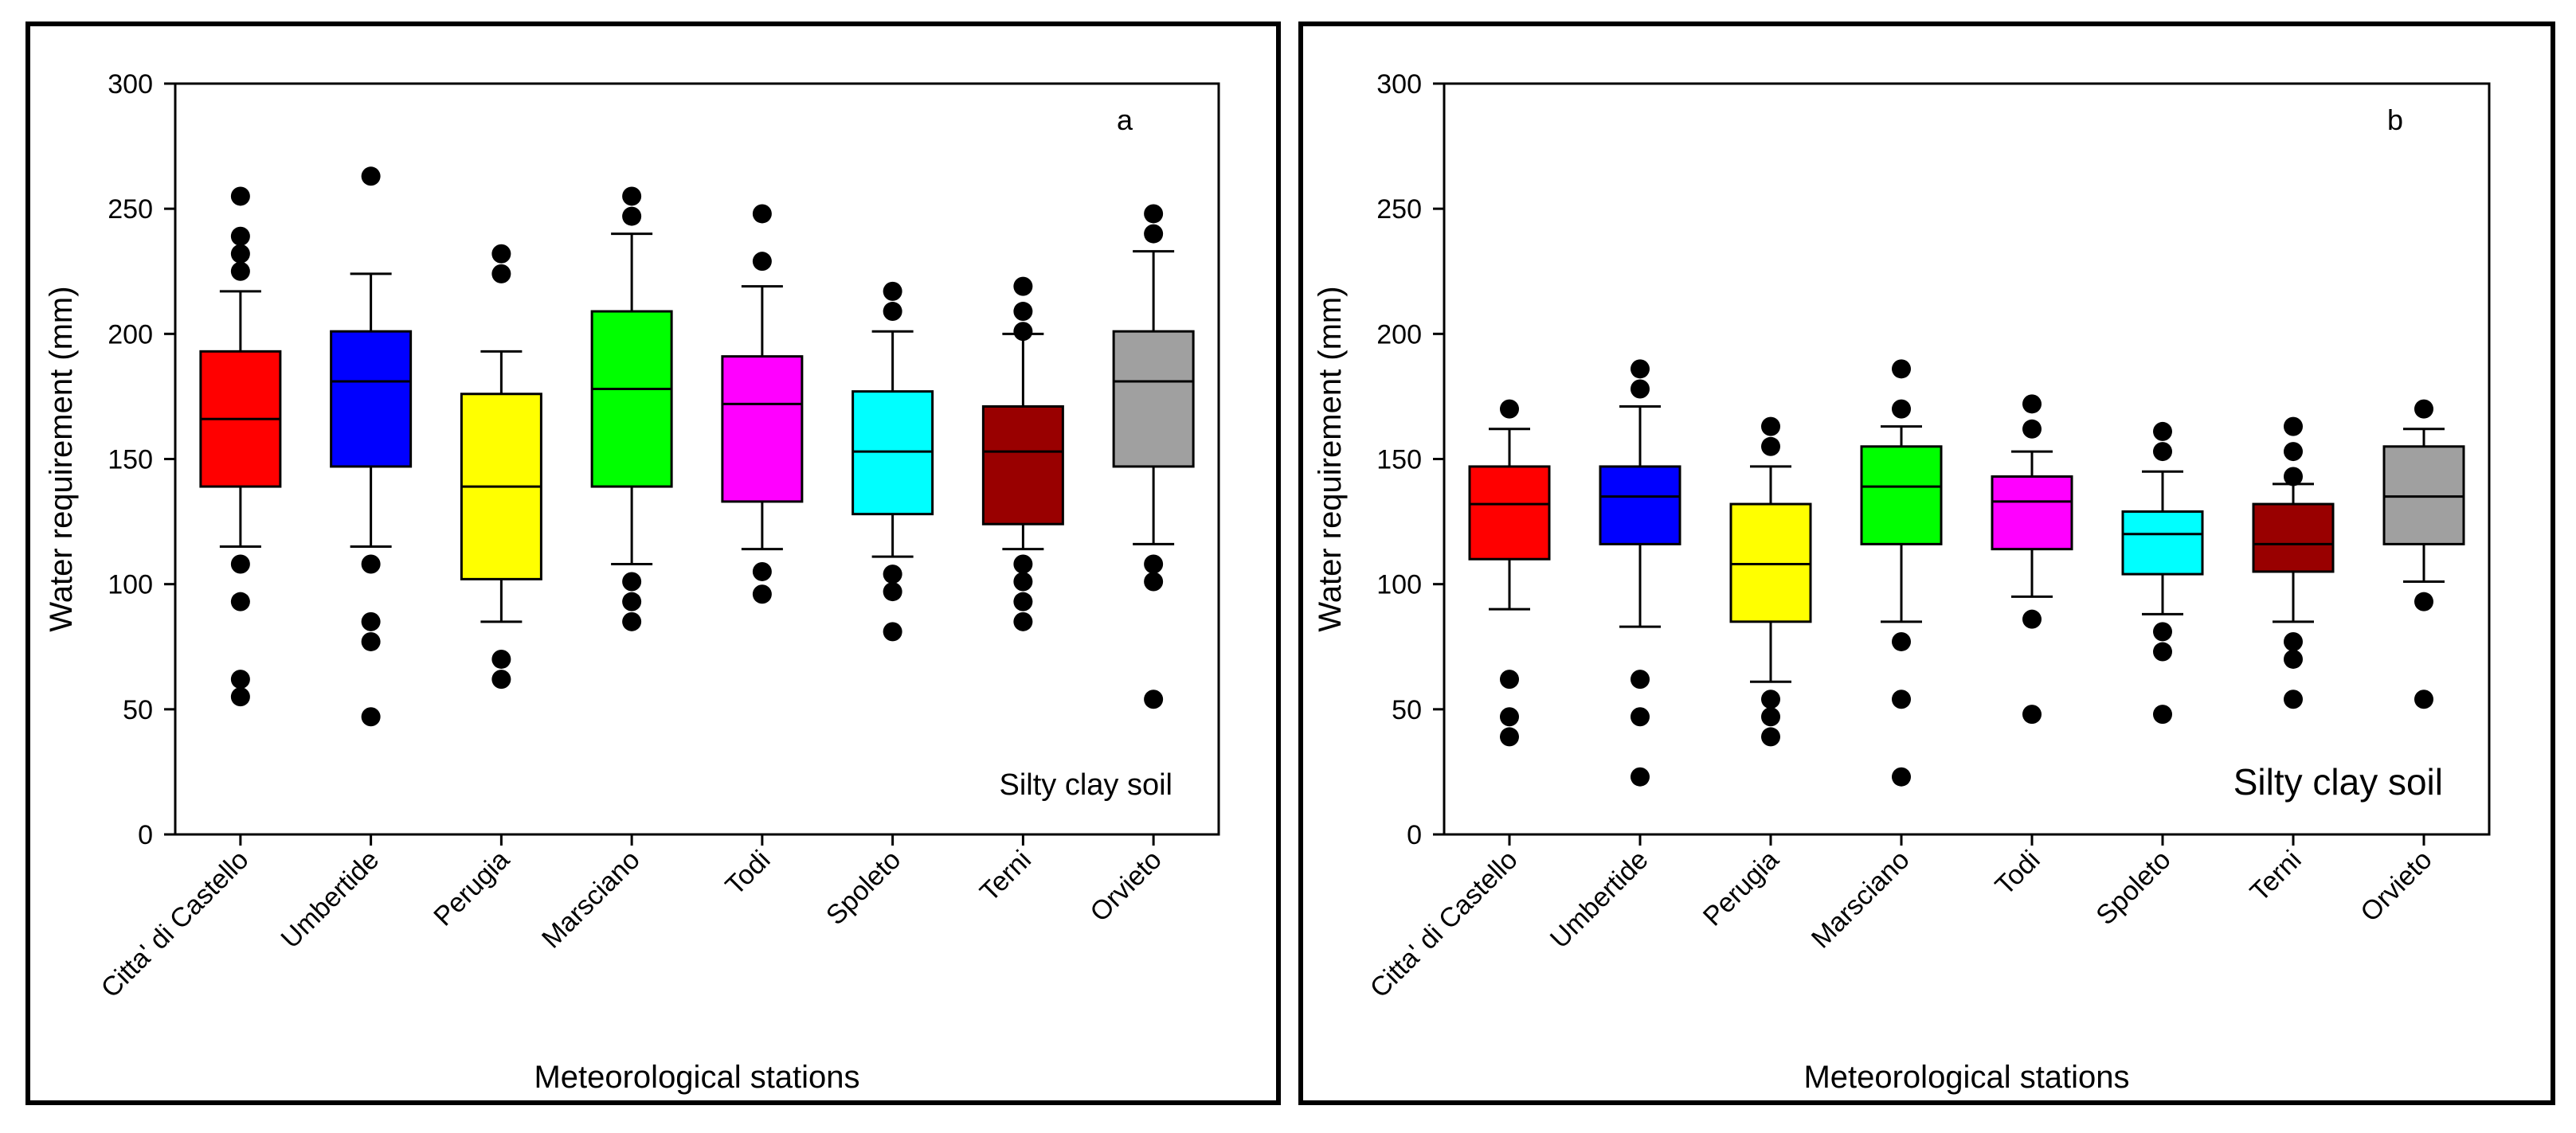 Image resolution: width=2576 pixels, height=1133 pixels. Describe the element at coordinates (2162, 573) in the screenshot. I see `box-spoleto` at that location.